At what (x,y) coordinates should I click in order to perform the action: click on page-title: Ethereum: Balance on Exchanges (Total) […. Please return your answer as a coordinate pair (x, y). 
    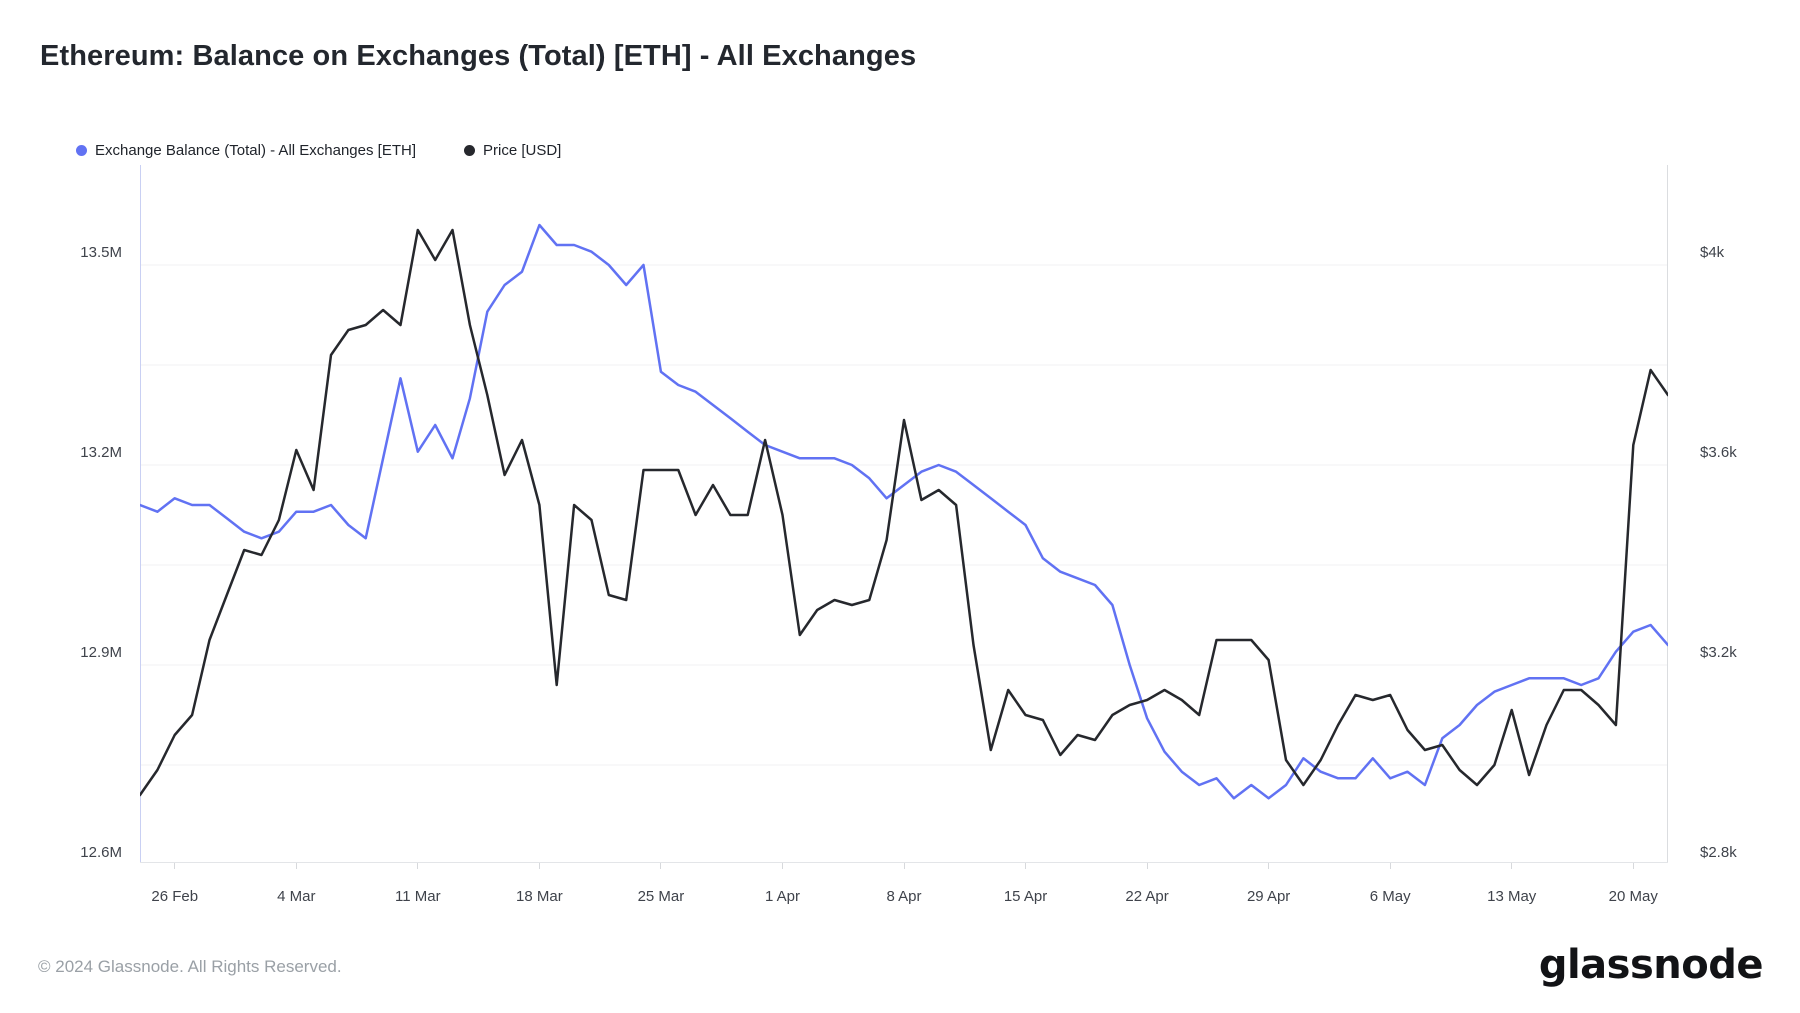
    Looking at the image, I should click on (478, 56).